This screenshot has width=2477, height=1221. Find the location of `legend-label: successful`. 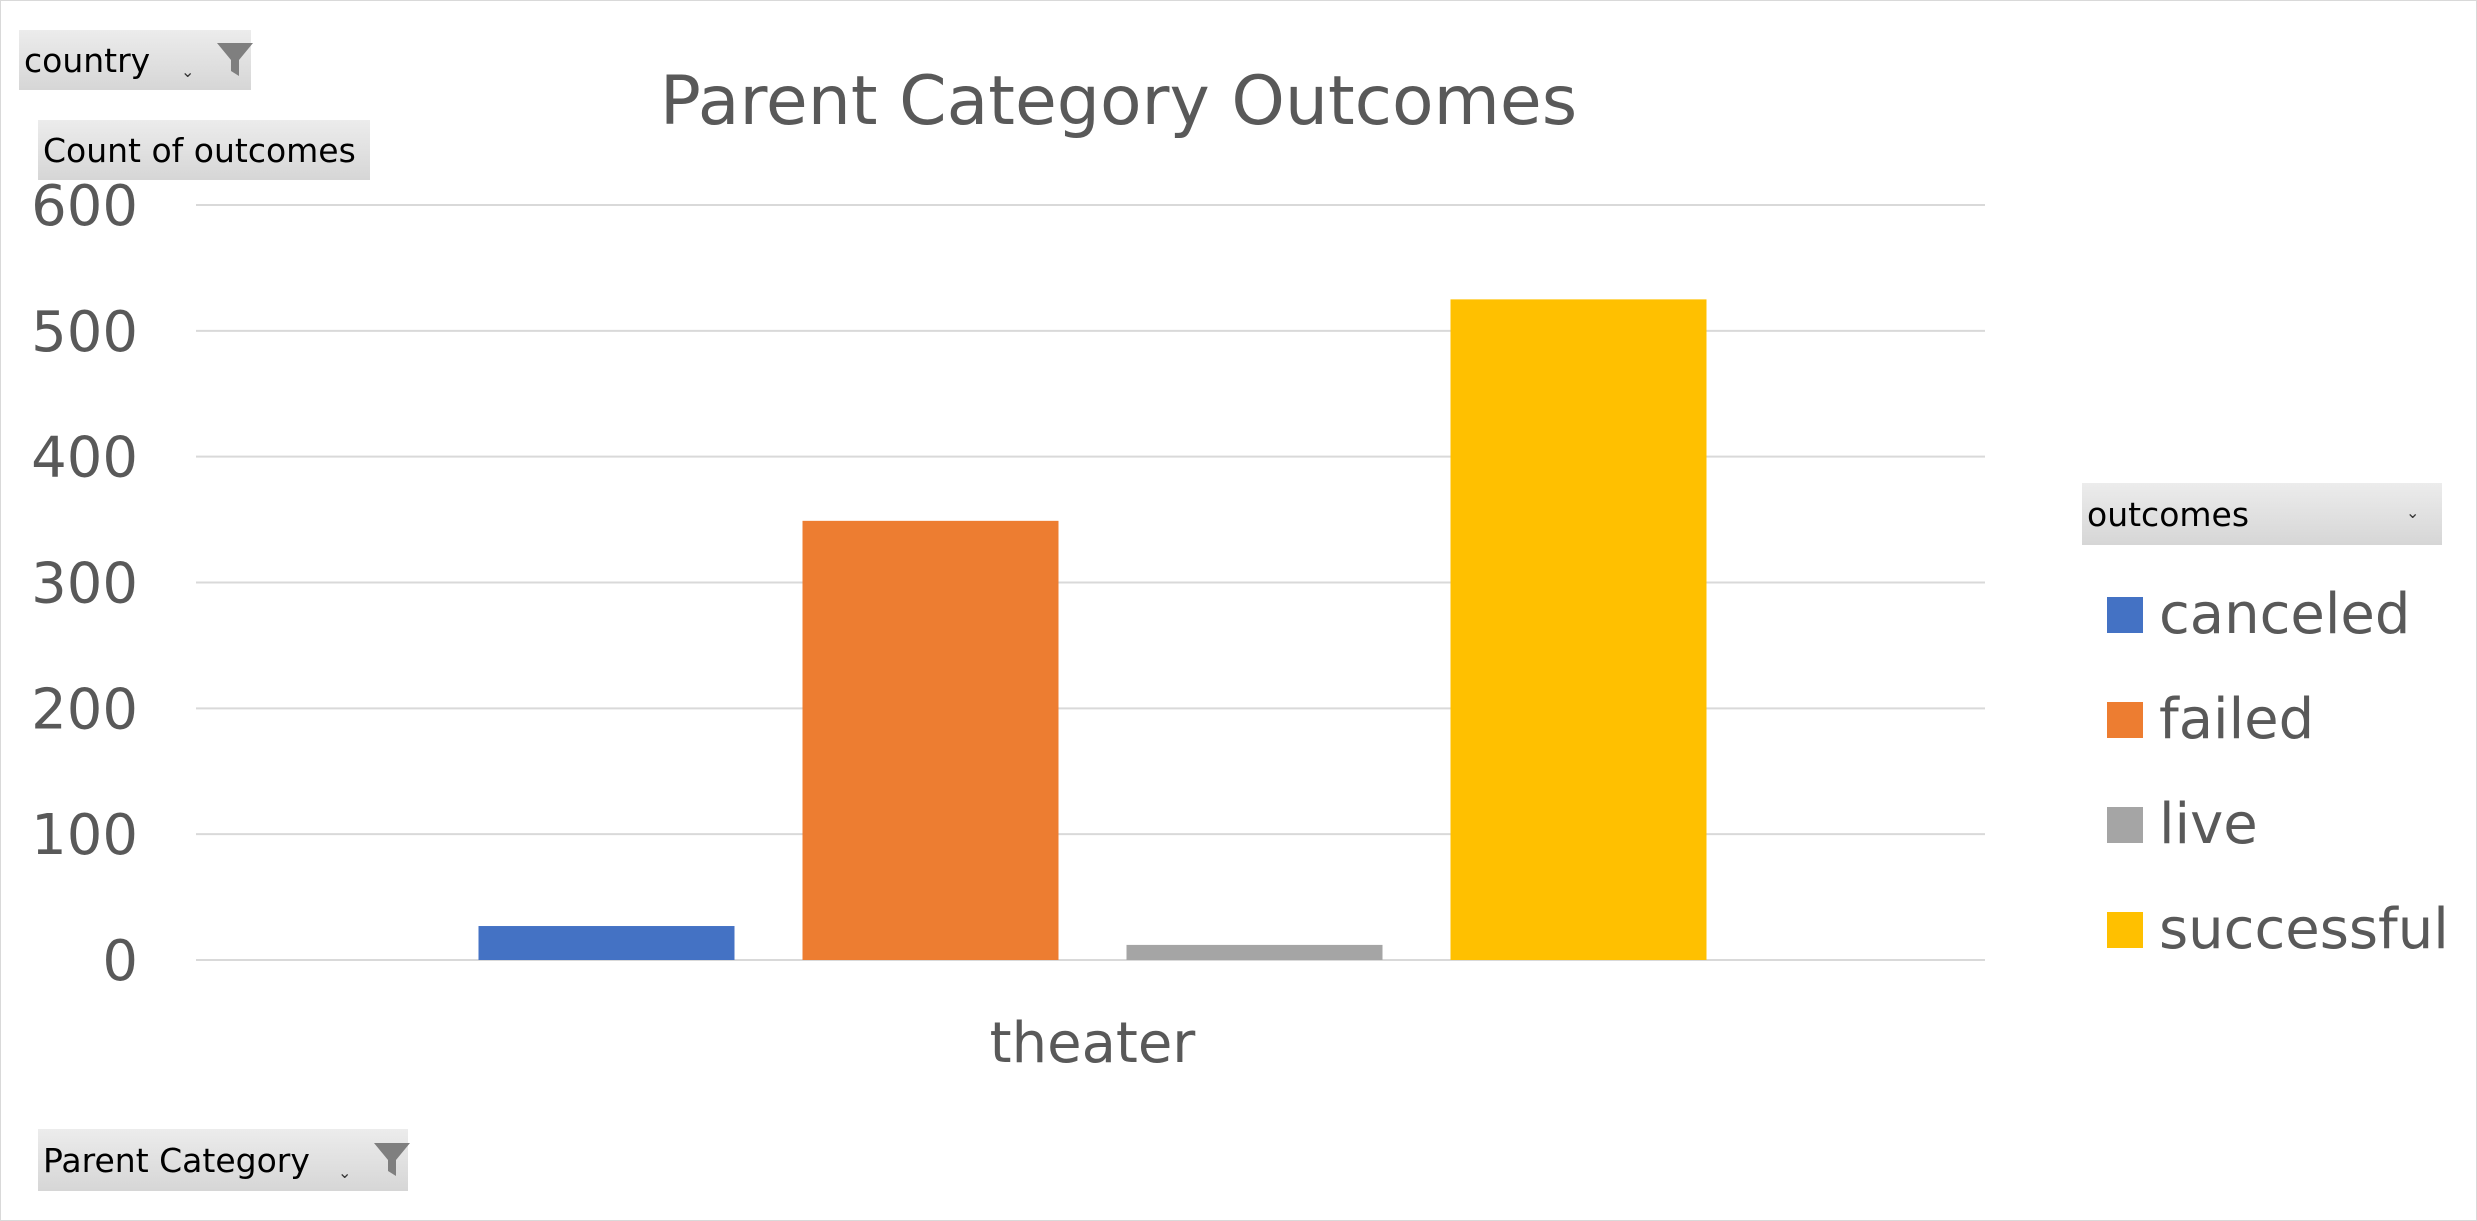

legend-label: successful is located at coordinates (2304, 929).